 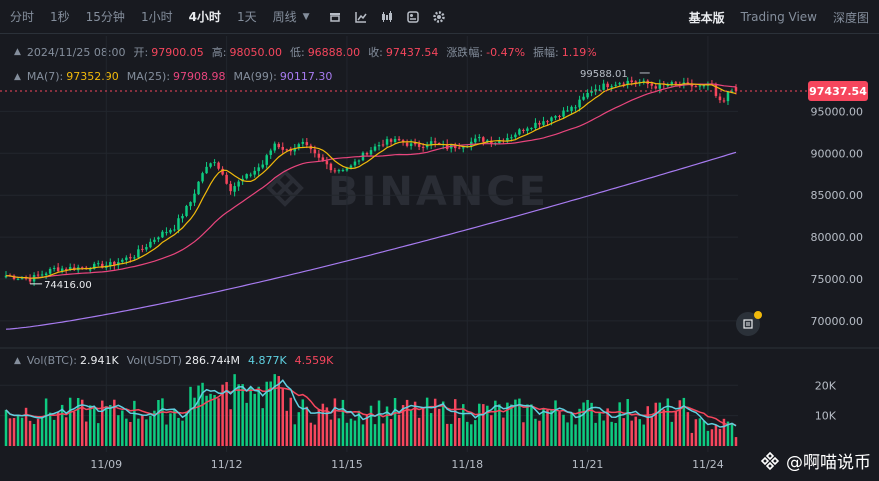 What do you see at coordinates (314, 360) in the screenshot?
I see `vol-ma2-value: 4.559K` at bounding box center [314, 360].